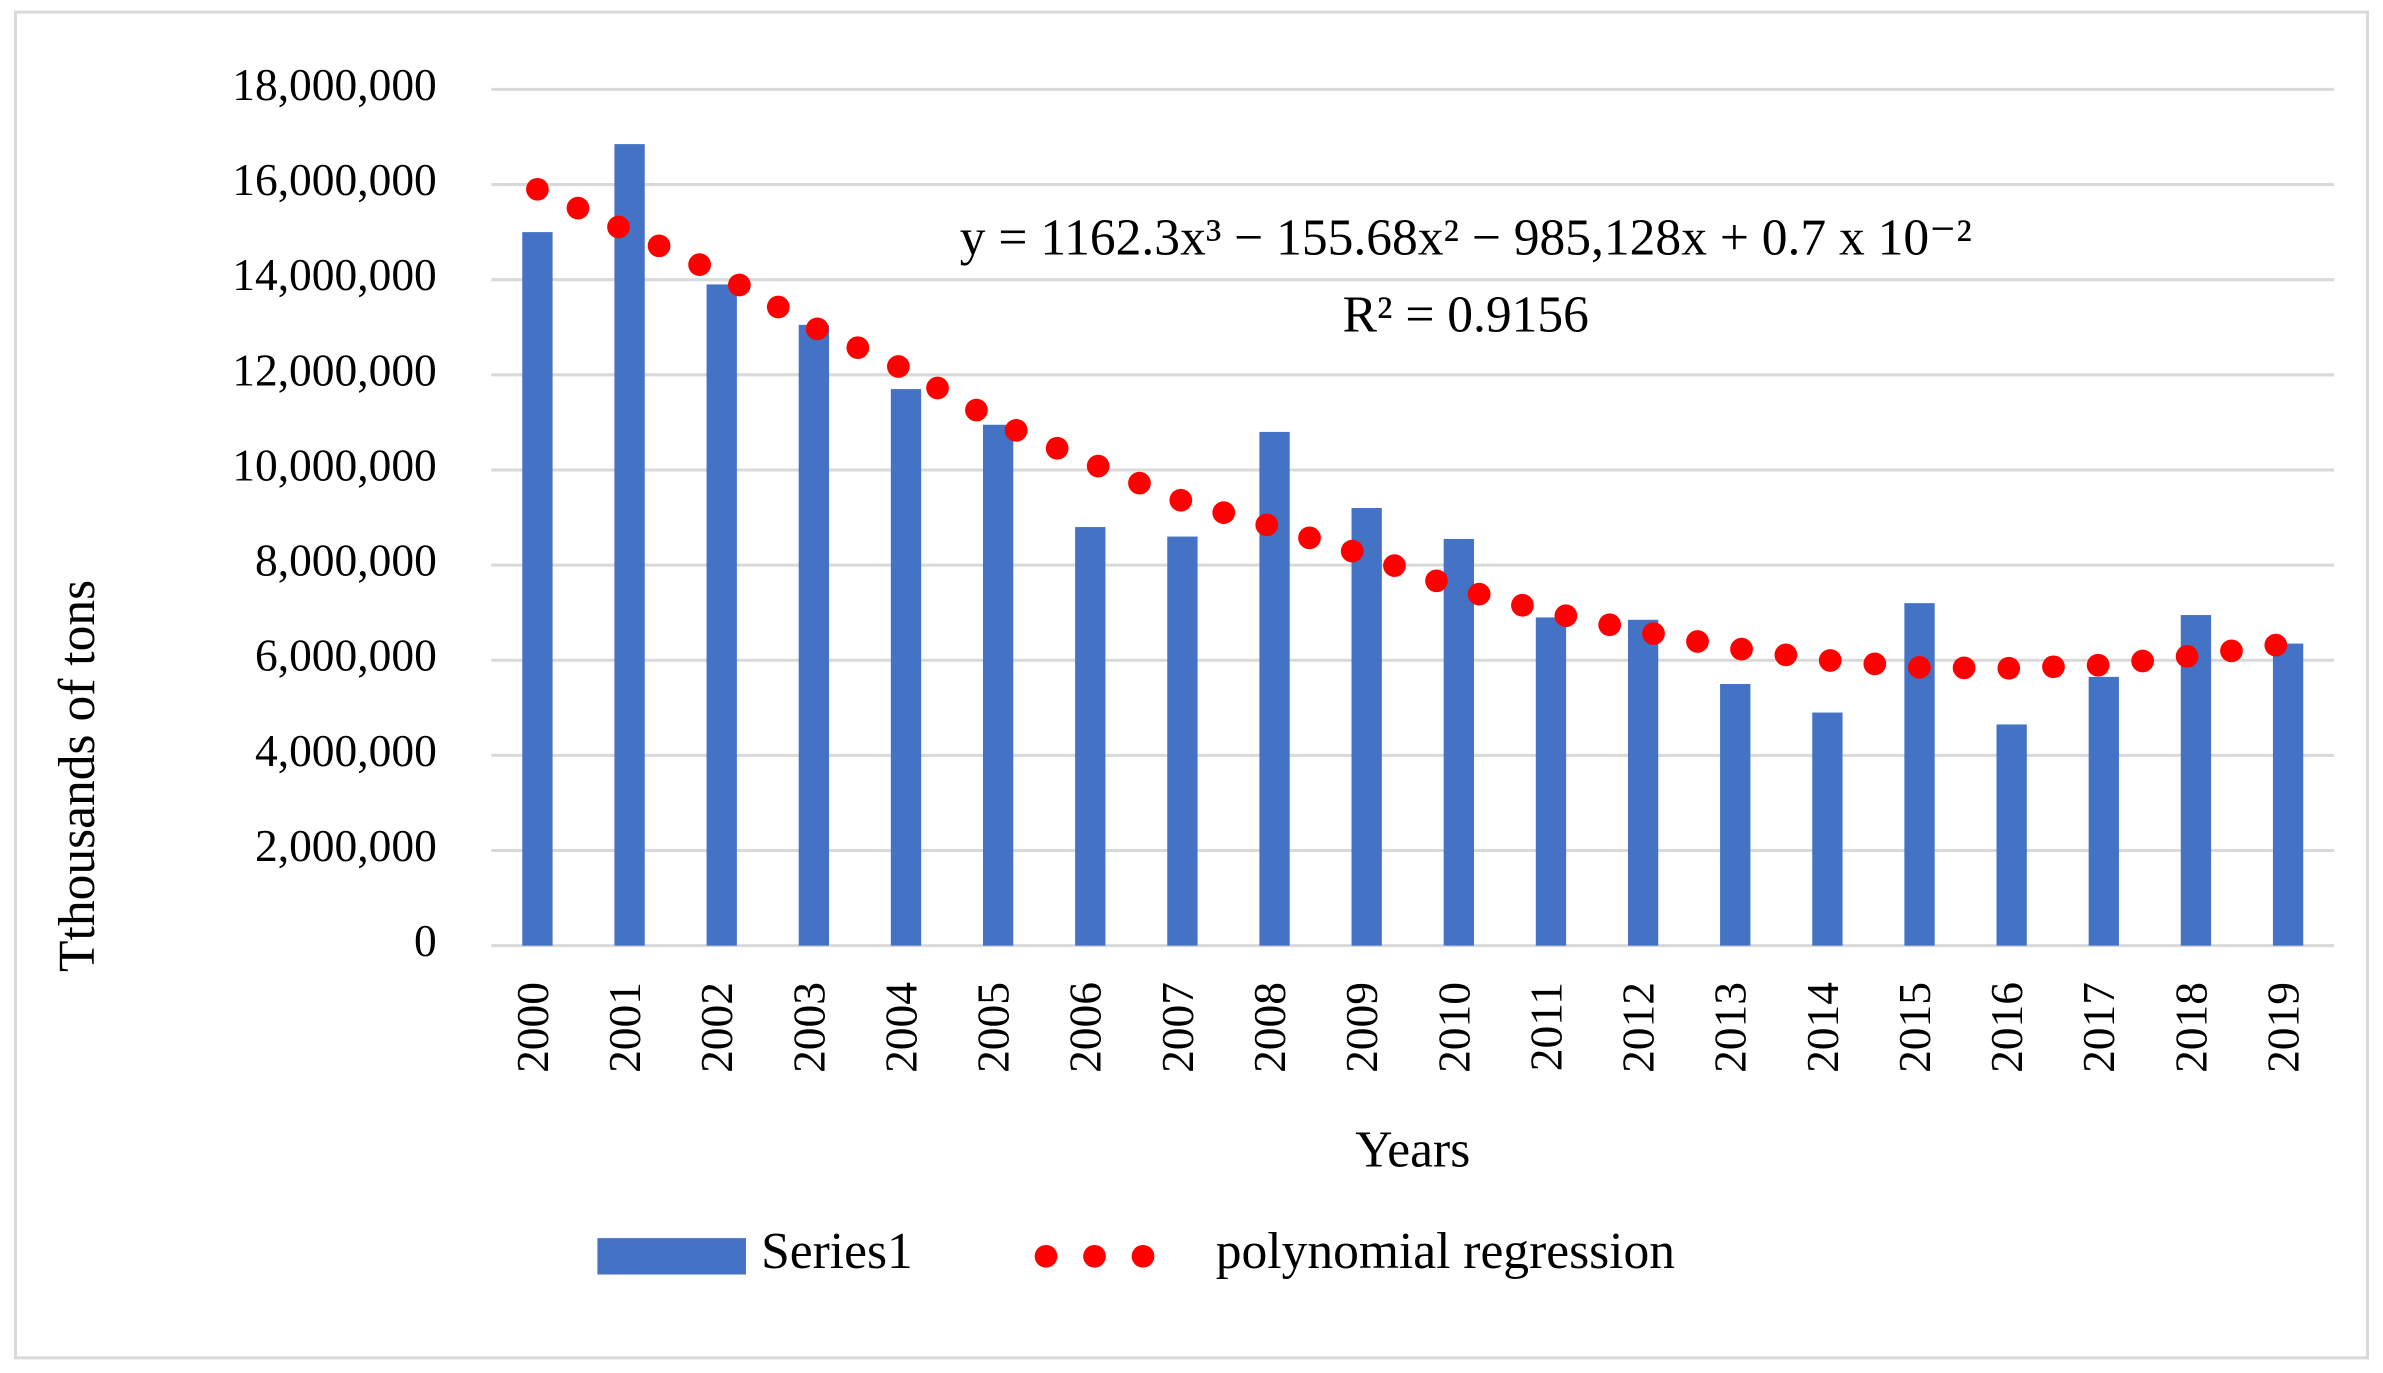  Describe the element at coordinates (346, 560) in the screenshot. I see `y-tick-label: 8,000,000` at that location.